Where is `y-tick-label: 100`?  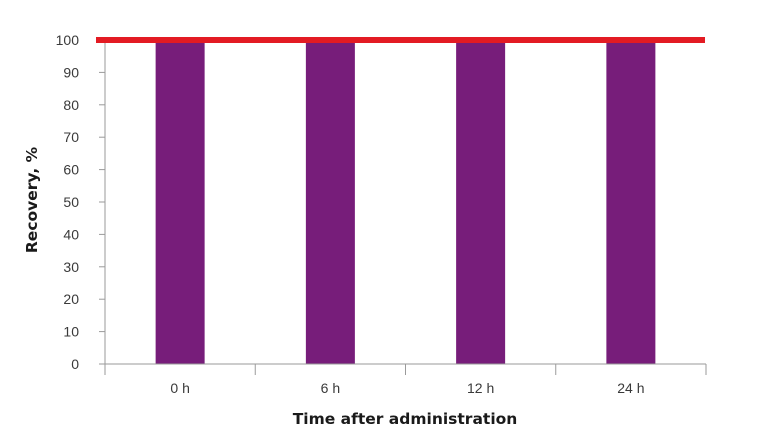
y-tick-label: 100 is located at coordinates (68, 40).